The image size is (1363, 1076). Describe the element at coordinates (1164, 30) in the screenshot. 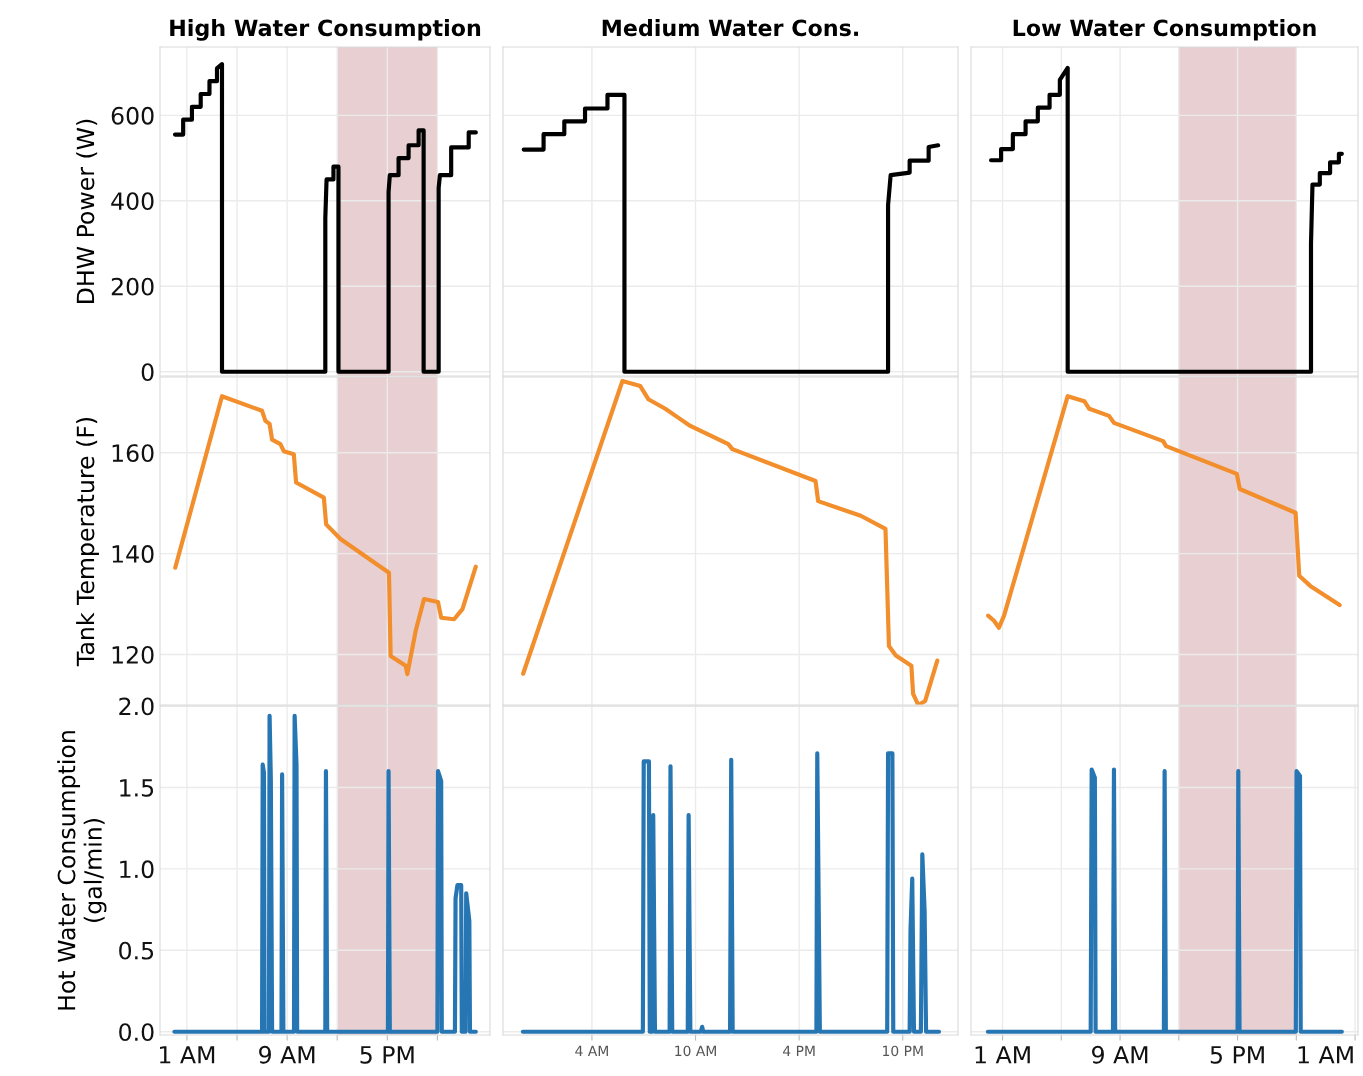

I see `chart-title: Low Water Consumption` at that location.